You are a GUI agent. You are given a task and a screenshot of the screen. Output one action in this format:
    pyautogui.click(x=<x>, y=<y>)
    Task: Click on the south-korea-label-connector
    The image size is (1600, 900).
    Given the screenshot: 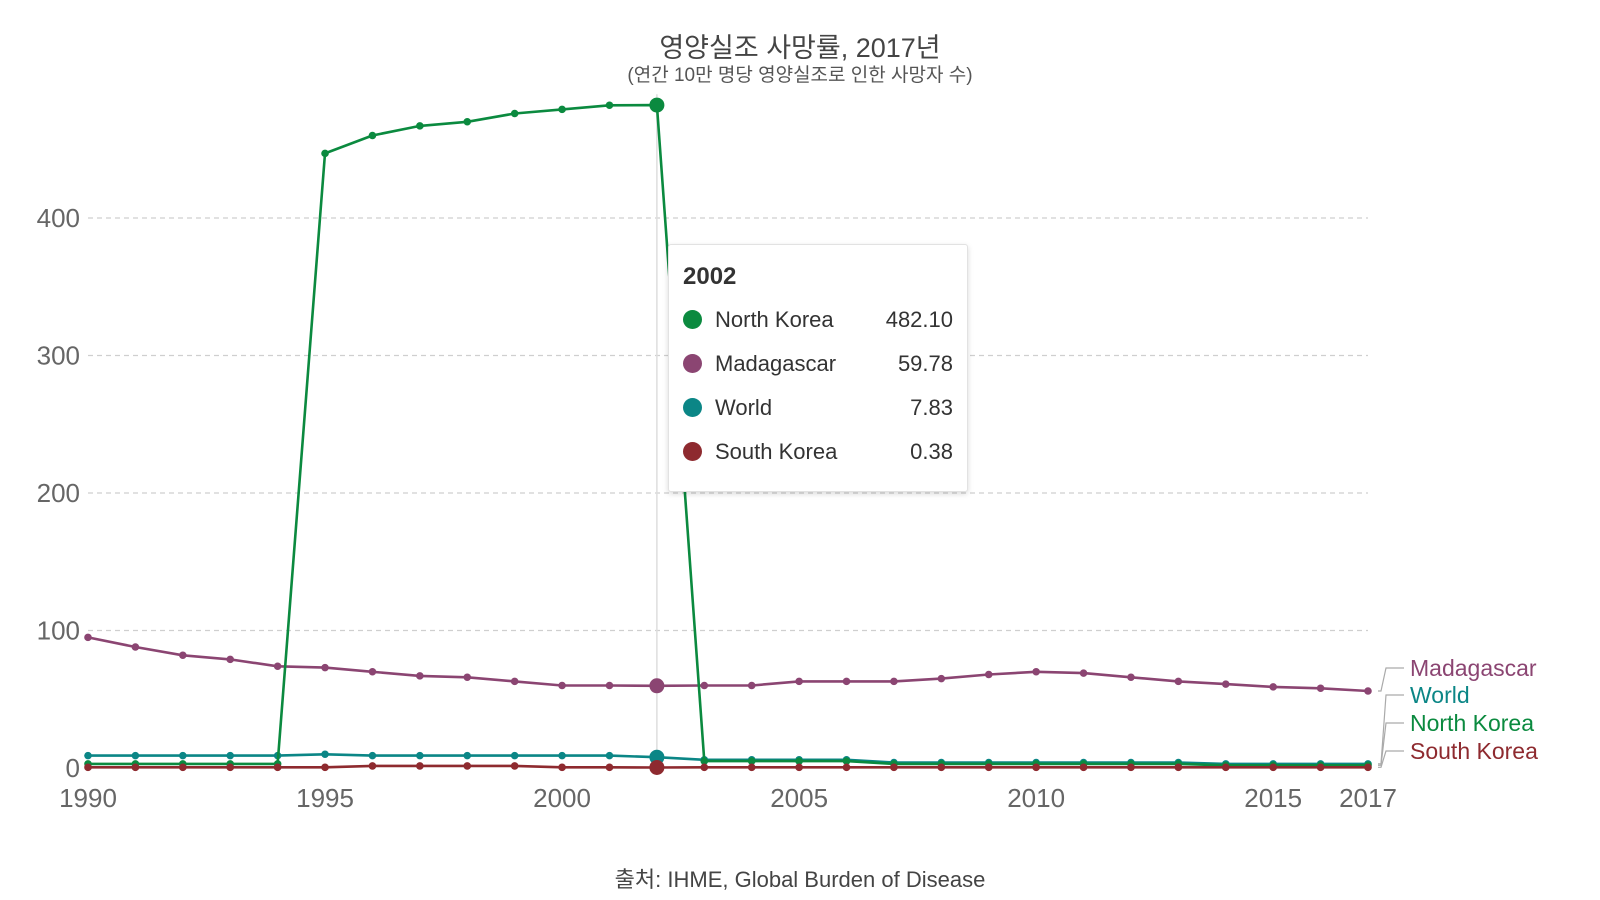 What is the action you would take?
    pyautogui.click(x=1391, y=759)
    